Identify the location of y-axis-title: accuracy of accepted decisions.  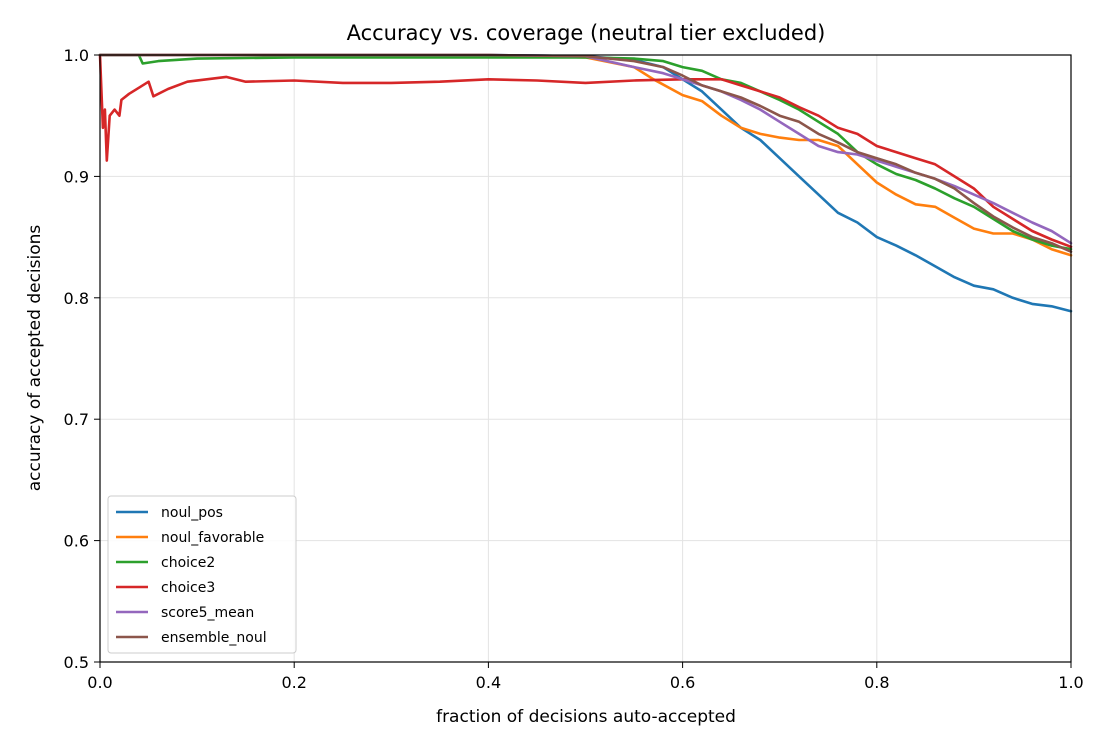
(35, 358).